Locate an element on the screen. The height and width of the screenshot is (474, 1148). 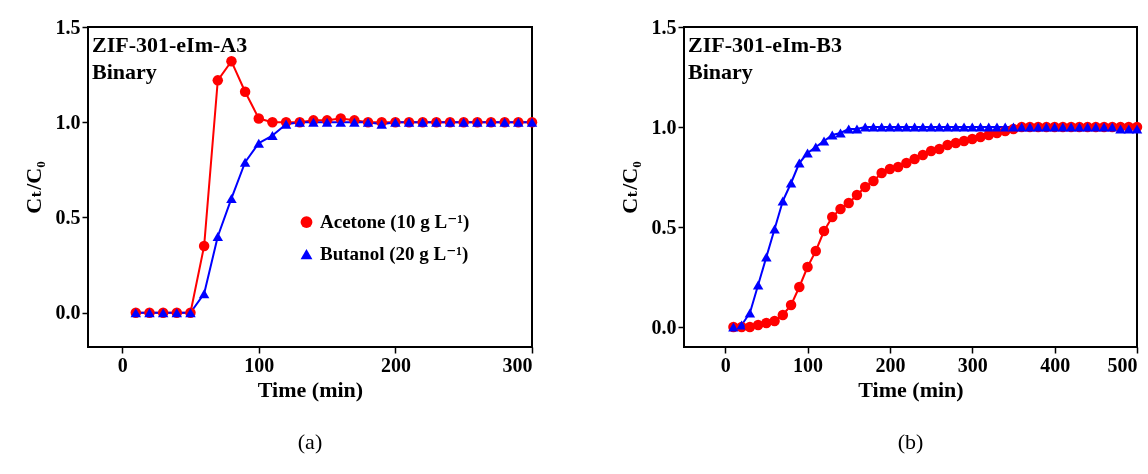
text: (b) is located at coordinates (910, 441).